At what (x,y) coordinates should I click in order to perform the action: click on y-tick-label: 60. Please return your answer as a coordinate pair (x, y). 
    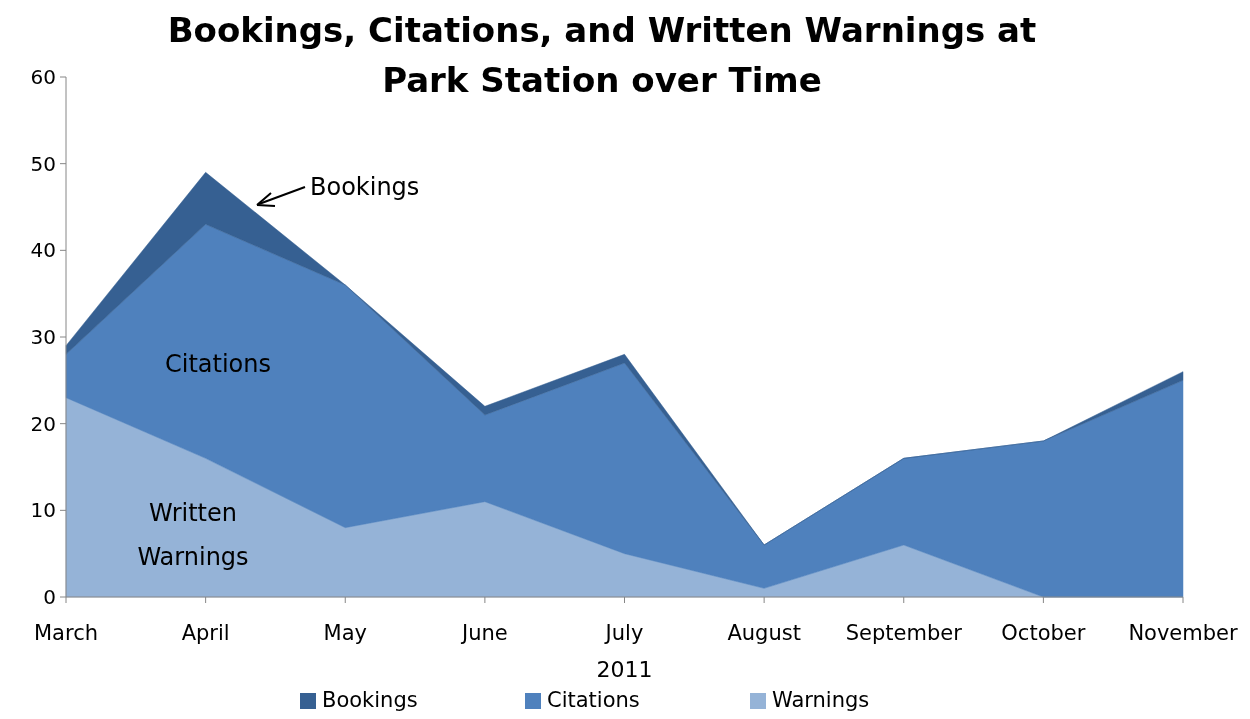
    Looking at the image, I should click on (43, 77).